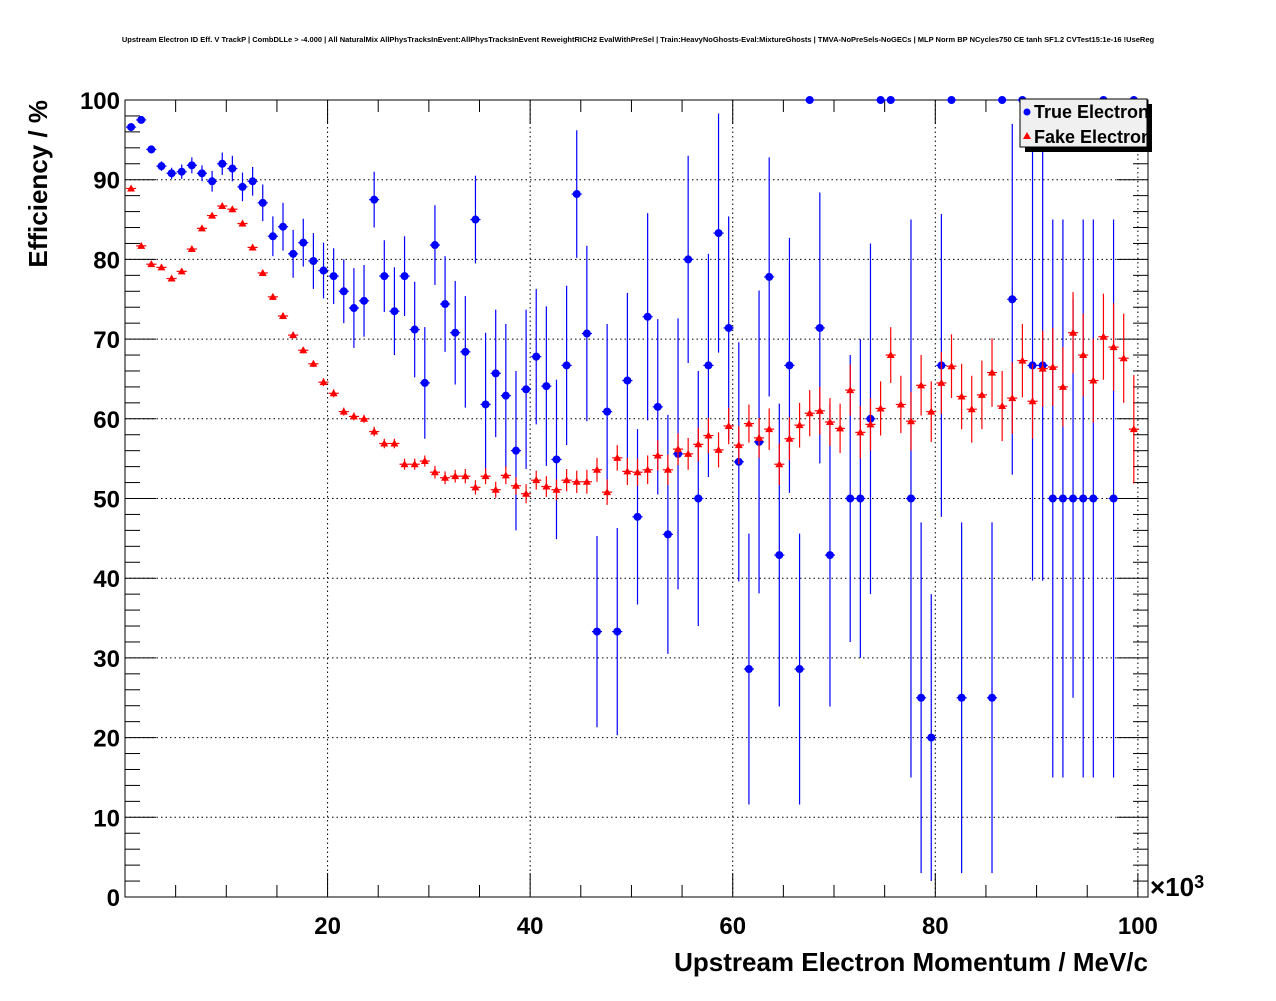  Describe the element at coordinates (911, 962) in the screenshot. I see `x-axis-title: Upstream Electron Momentum / MeV/c` at that location.